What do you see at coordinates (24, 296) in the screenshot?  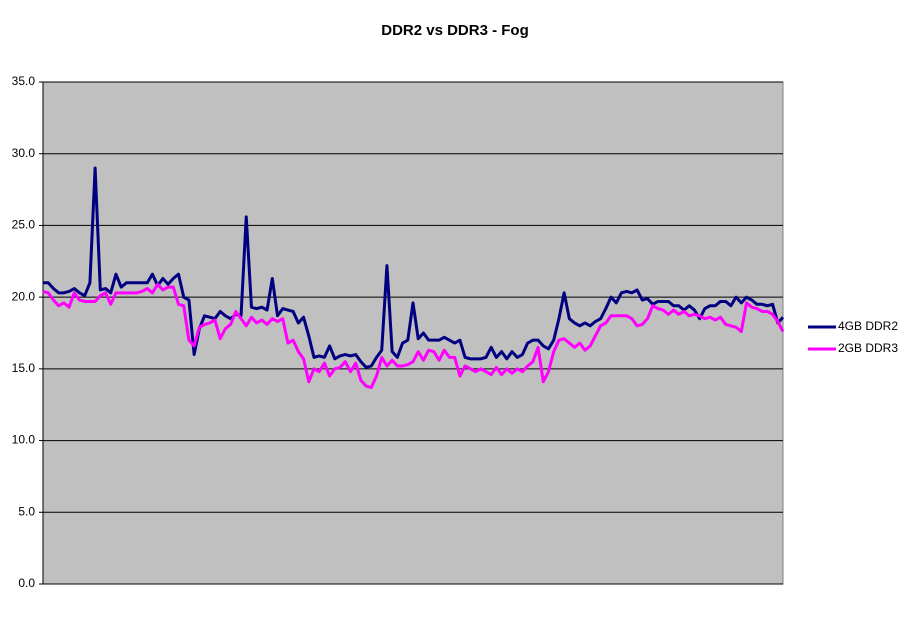 I see `y-tick-label: 20.0` at bounding box center [24, 296].